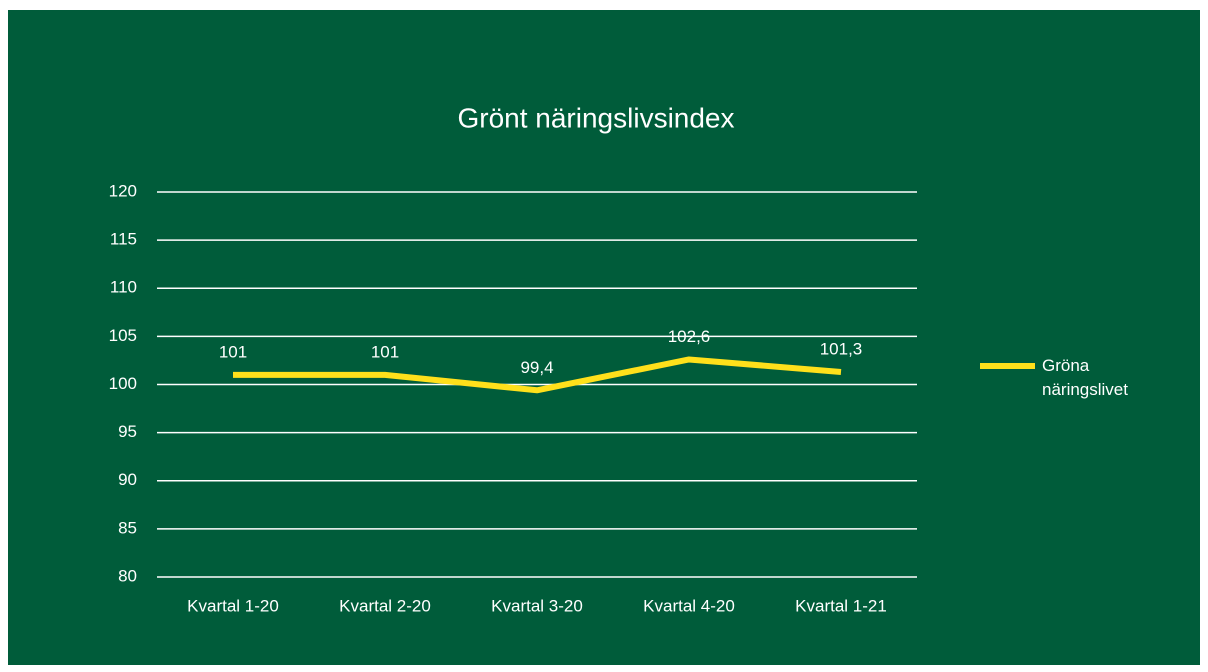  I want to click on data-label: 101,3, so click(841, 348).